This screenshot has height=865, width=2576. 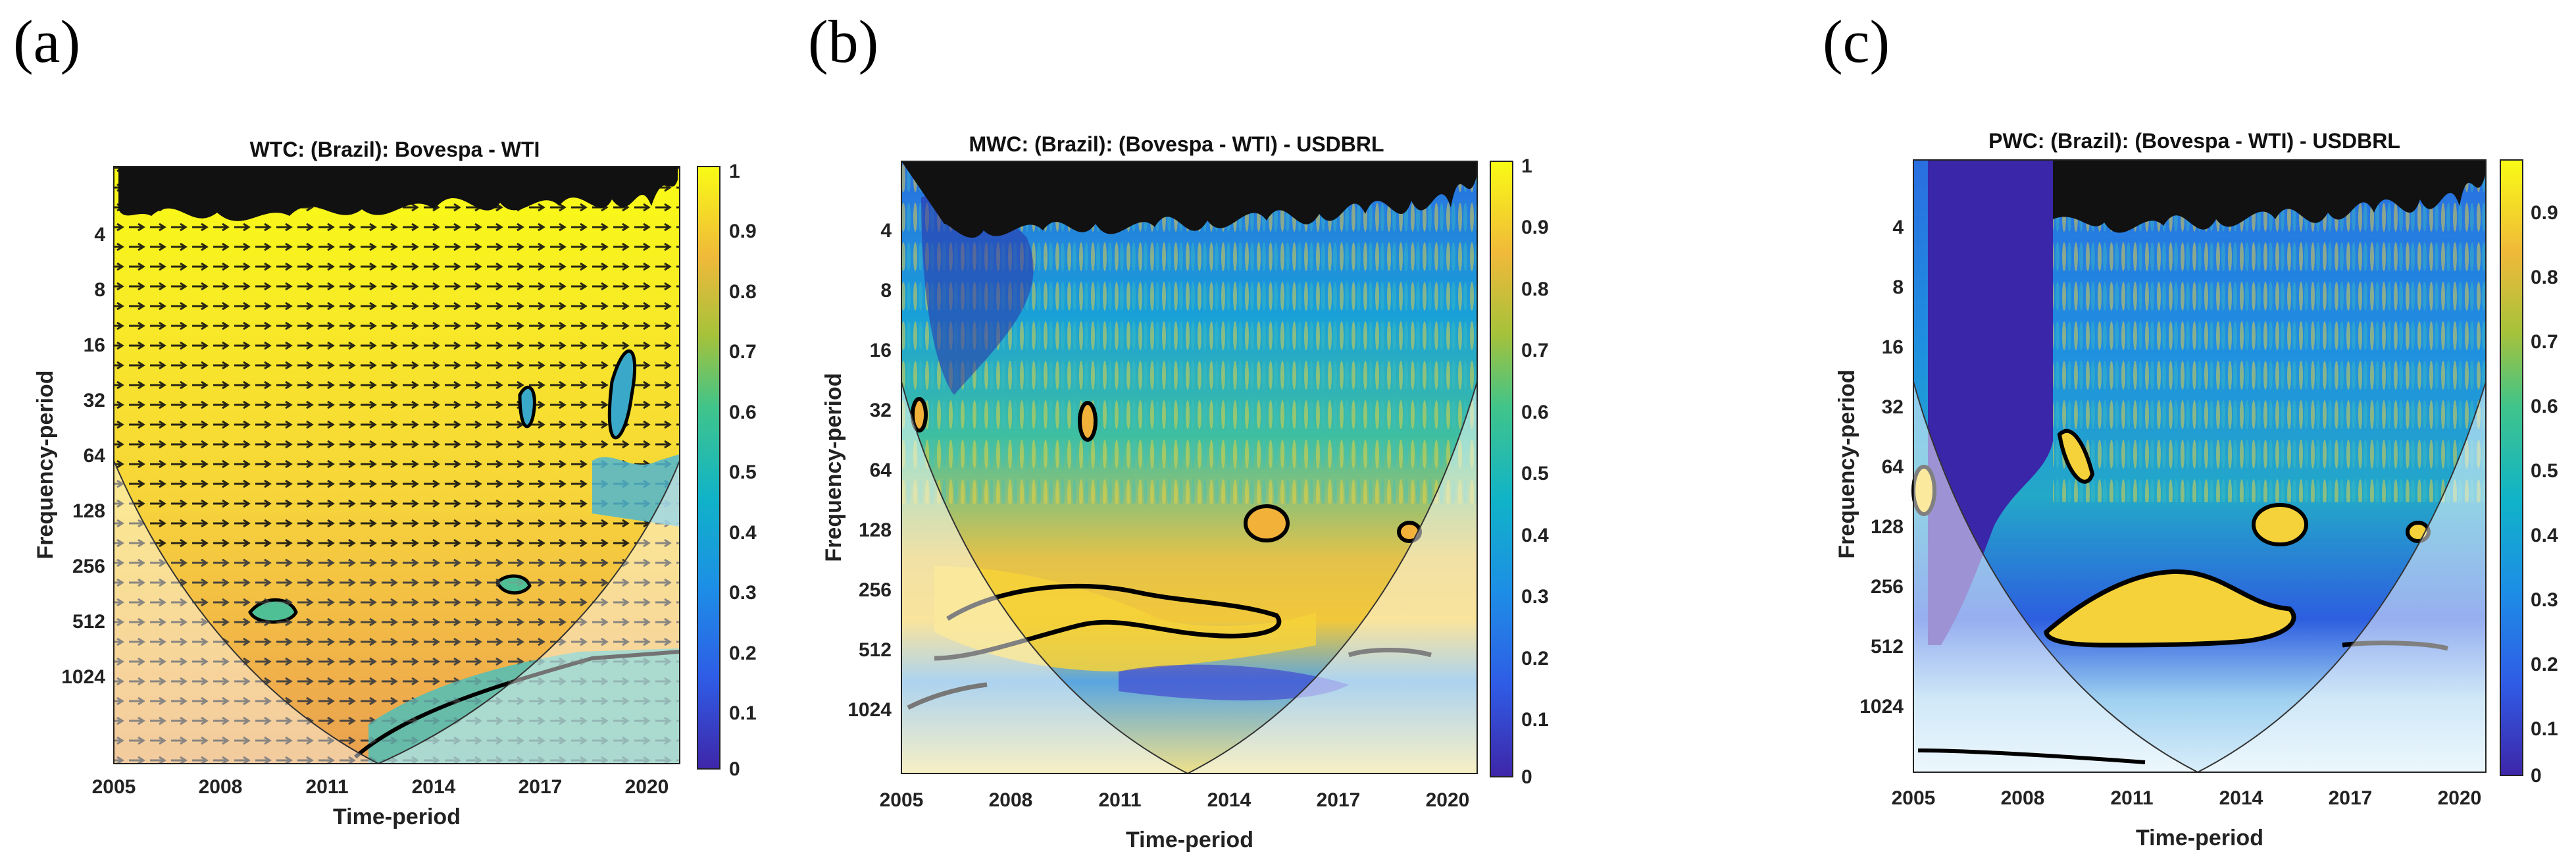 What do you see at coordinates (743, 231) in the screenshot?
I see `cbtick-a-0.9: 0.9` at bounding box center [743, 231].